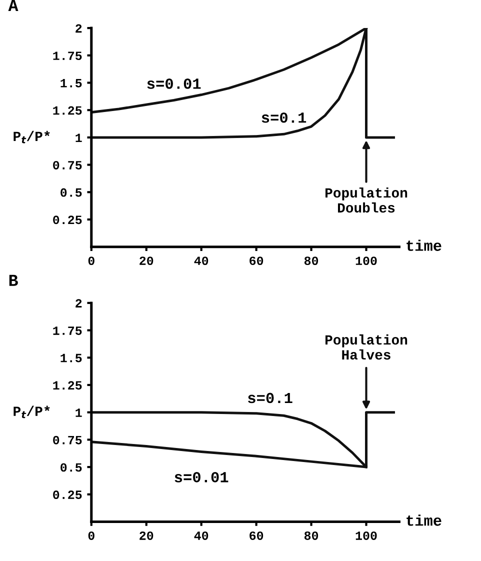  I want to click on chart-title: A, so click(13, 5).